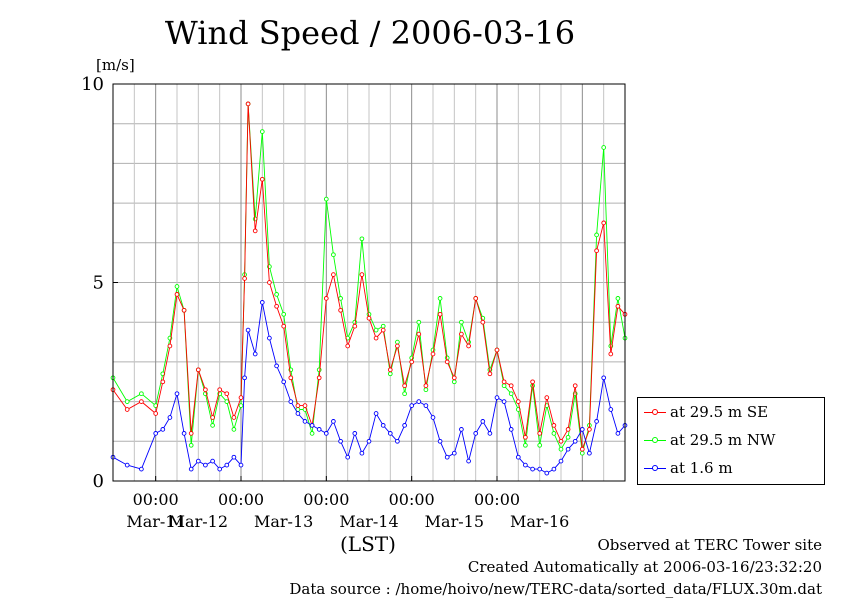 Image resolution: width=842 pixels, height=598 pixels. Describe the element at coordinates (98, 481) in the screenshot. I see `y-tick-label: 0` at that location.